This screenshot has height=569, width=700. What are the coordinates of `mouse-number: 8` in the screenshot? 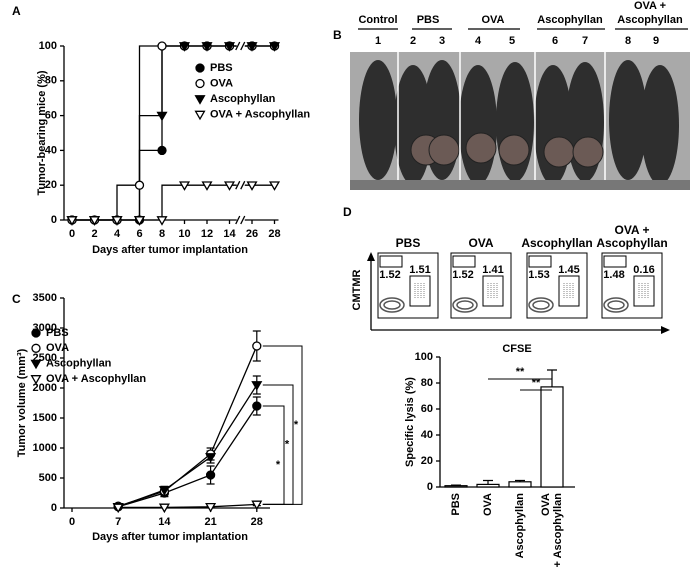 It's located at (628, 41).